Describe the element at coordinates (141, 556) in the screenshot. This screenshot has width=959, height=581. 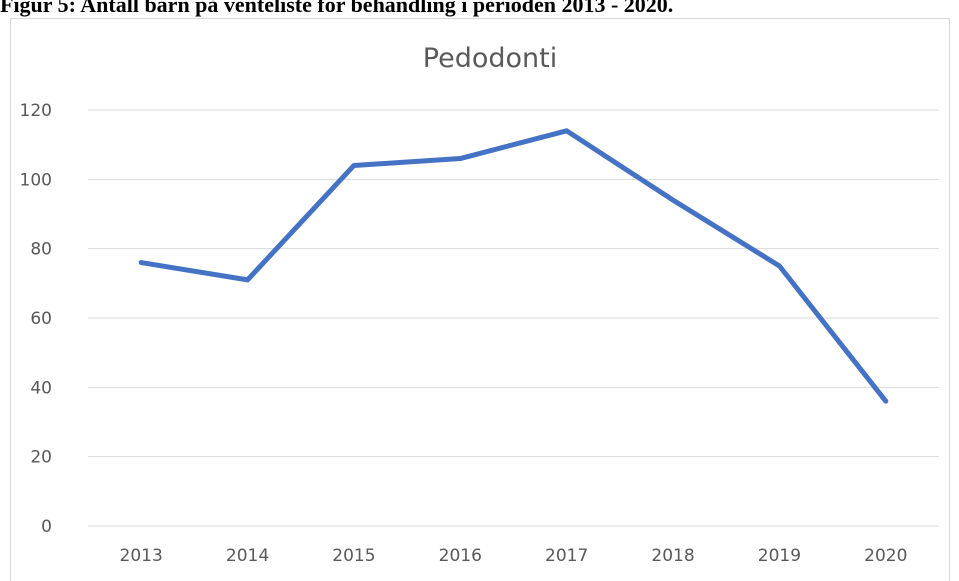
I see `x-tick-label: 2013` at that location.